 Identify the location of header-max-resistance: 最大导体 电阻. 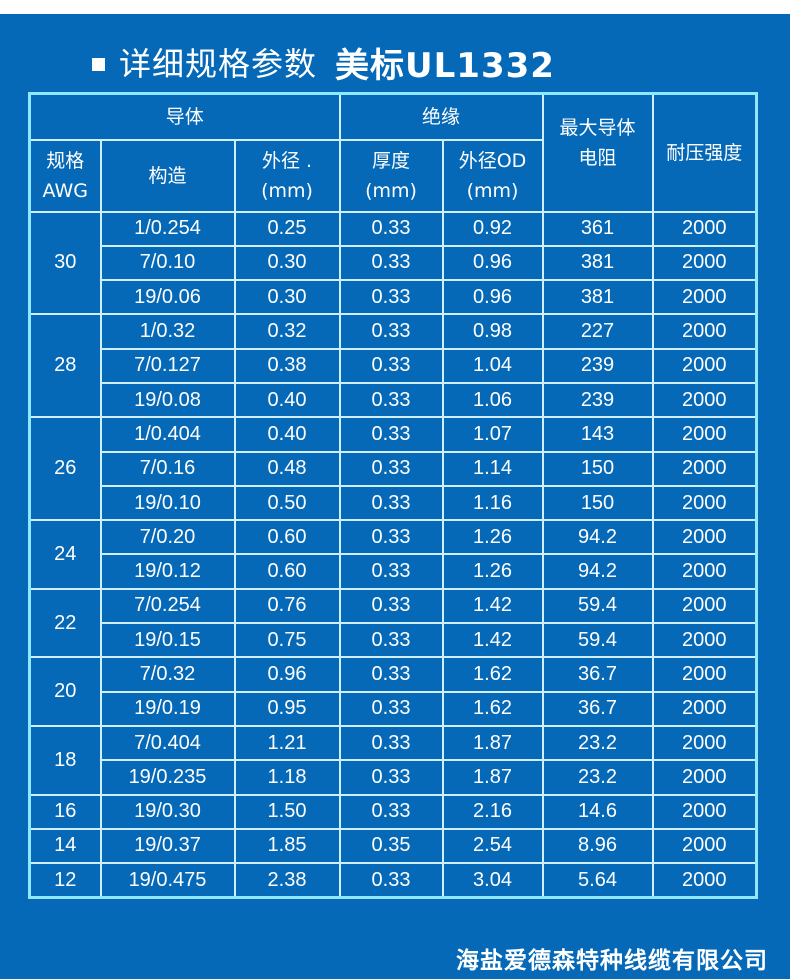
(597, 152).